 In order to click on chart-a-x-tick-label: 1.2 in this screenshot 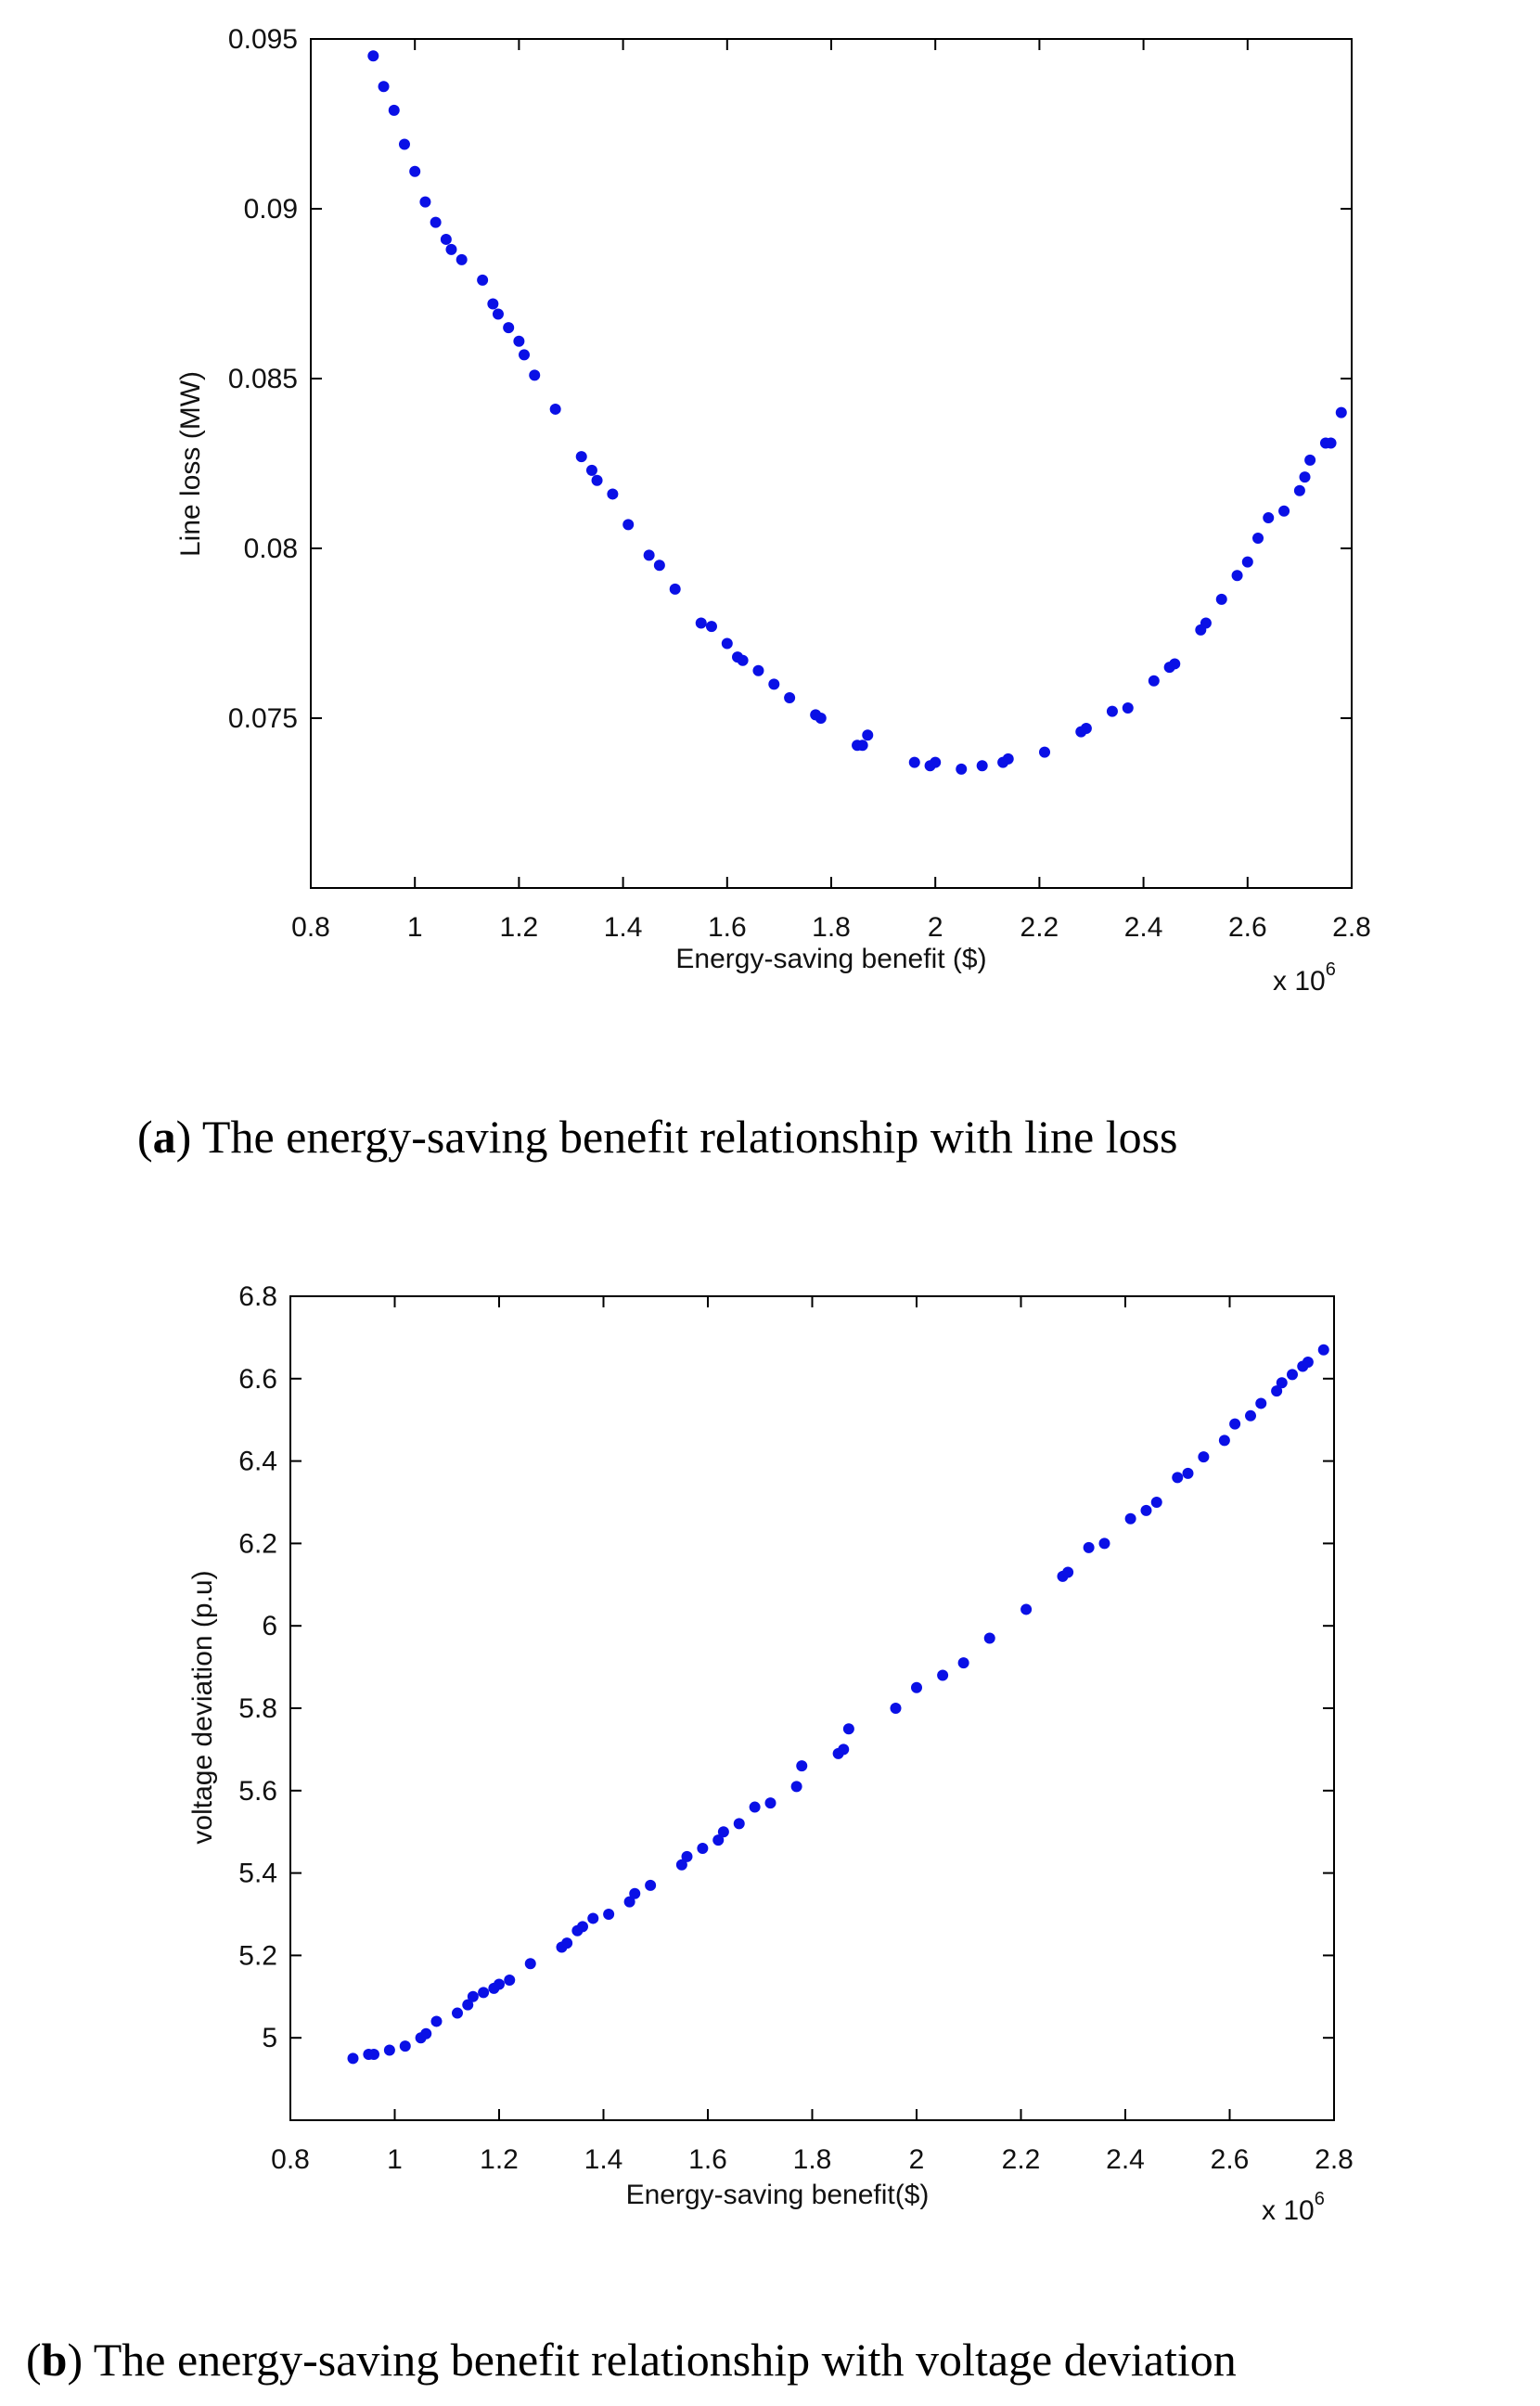, I will do `click(519, 928)`.